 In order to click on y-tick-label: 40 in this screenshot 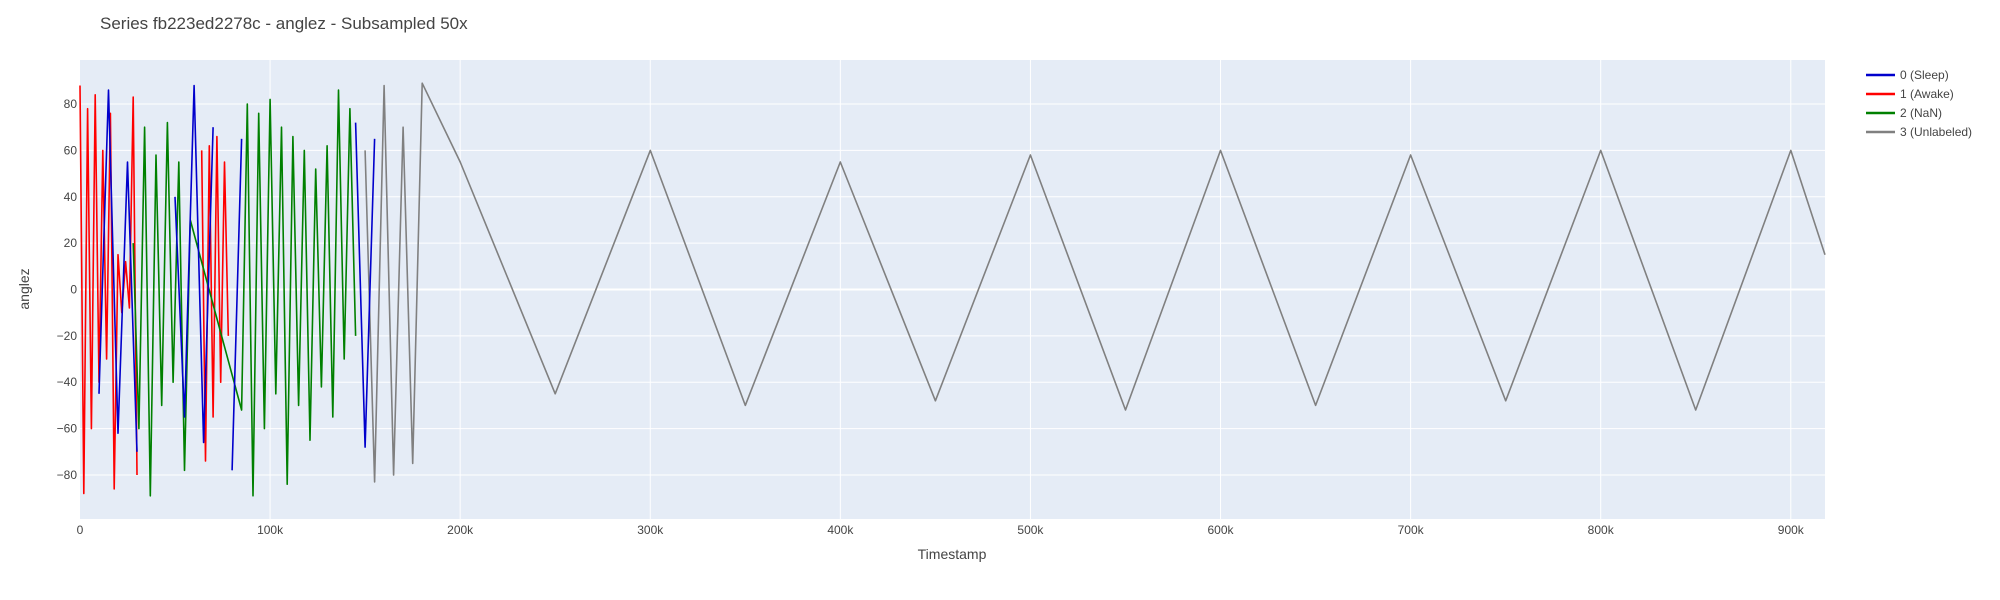, I will do `click(71, 197)`.